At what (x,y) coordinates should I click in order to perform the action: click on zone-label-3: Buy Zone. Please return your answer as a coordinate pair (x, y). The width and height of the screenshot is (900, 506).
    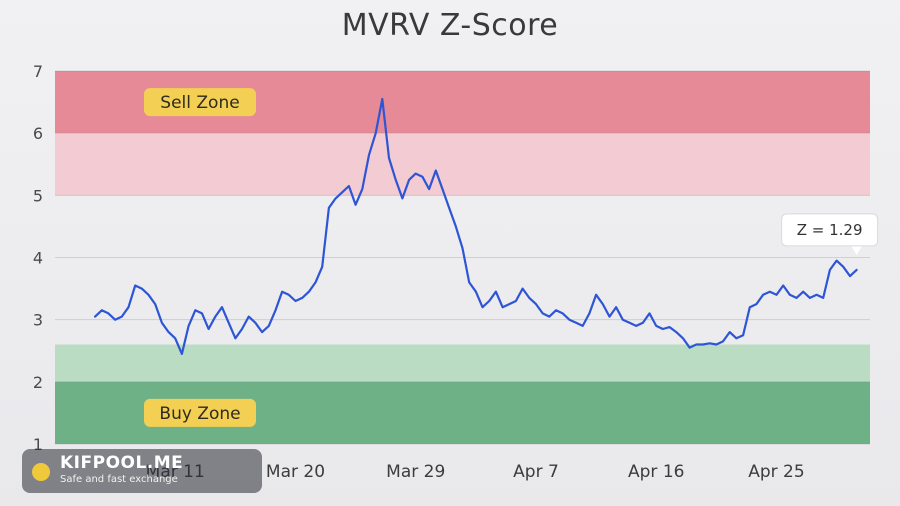
    Looking at the image, I should click on (199, 414).